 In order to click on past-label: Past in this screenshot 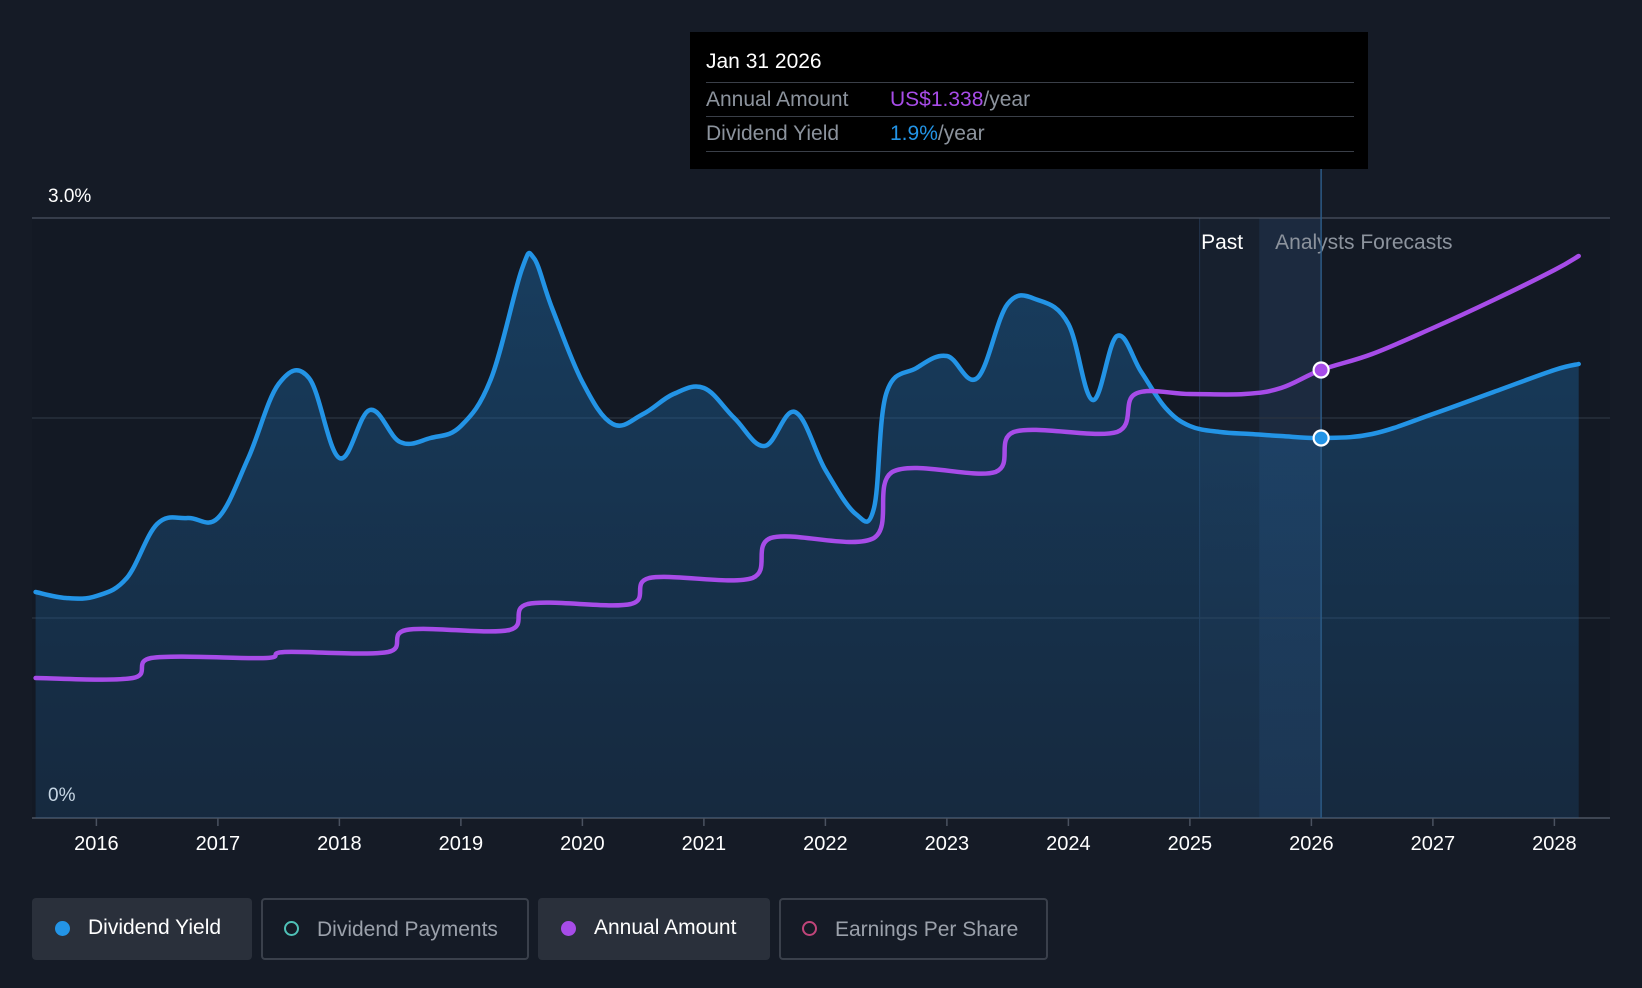, I will do `click(1222, 242)`.